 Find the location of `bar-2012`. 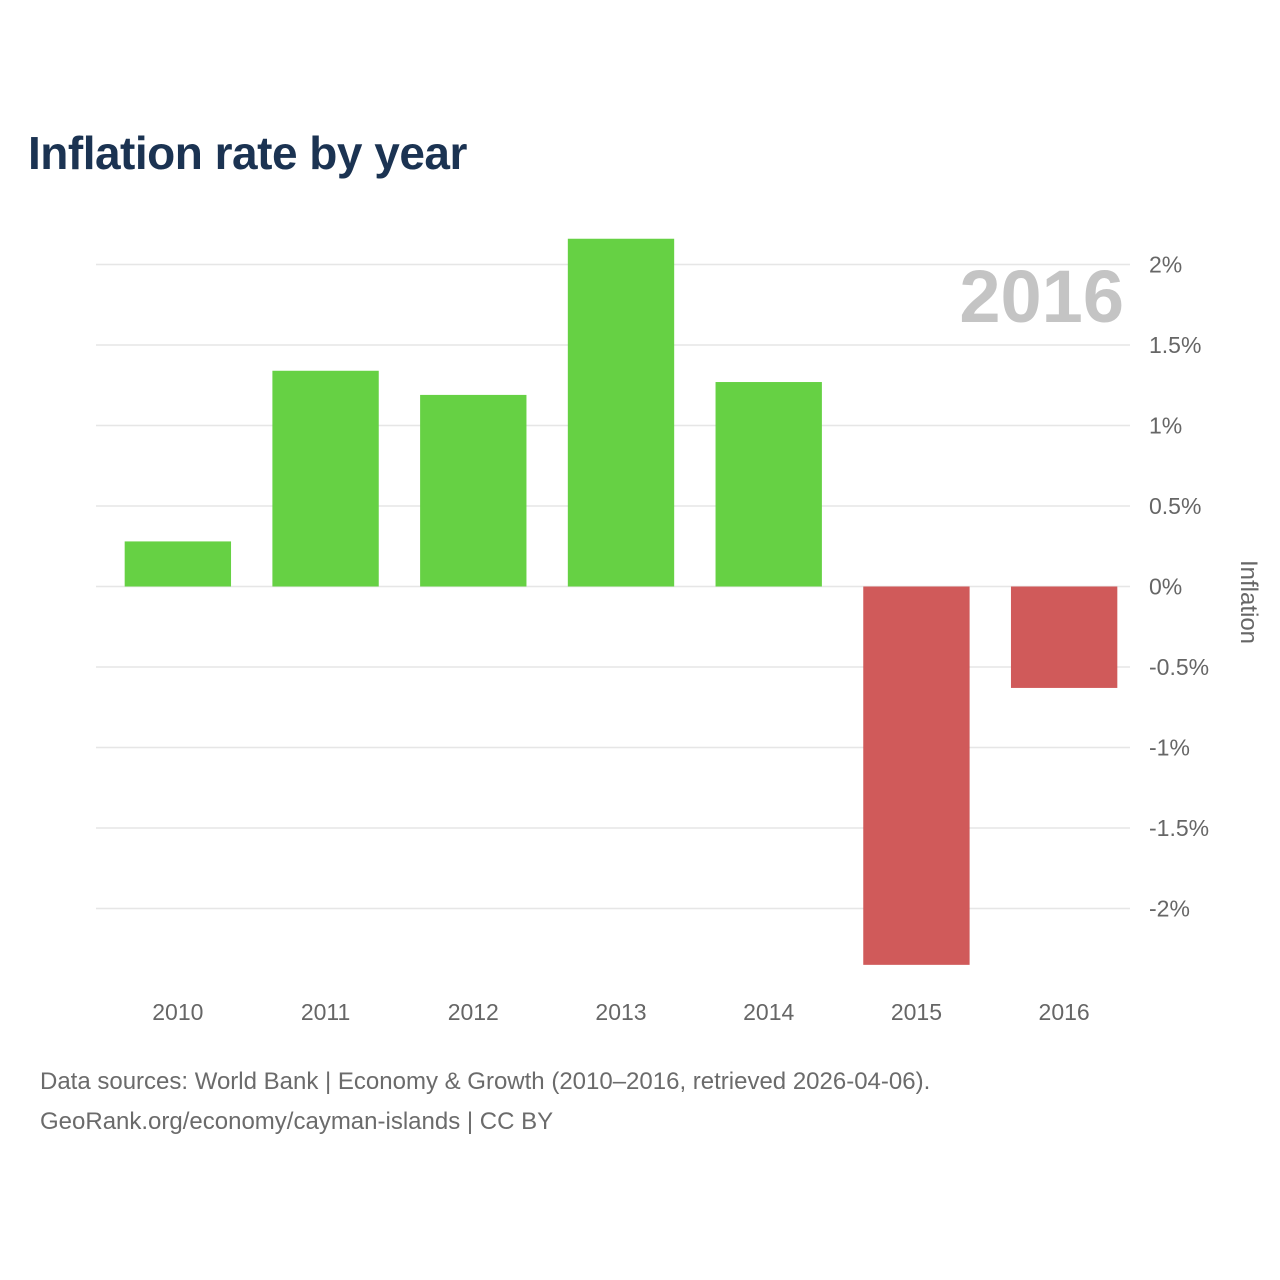

bar-2012 is located at coordinates (473, 490).